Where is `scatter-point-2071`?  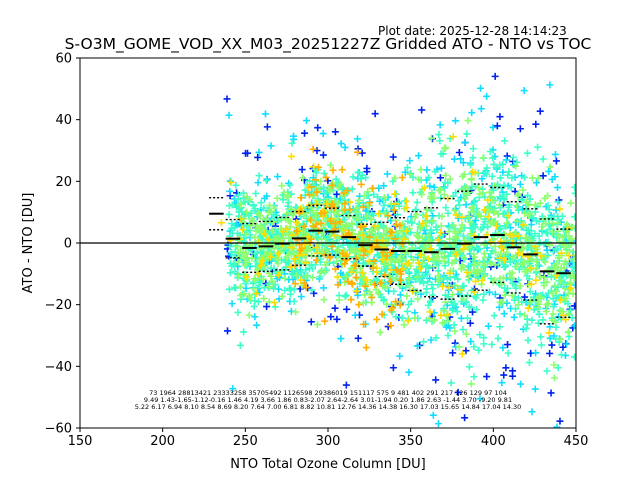
scatter-point-2071 is located at coordinates (552, 223).